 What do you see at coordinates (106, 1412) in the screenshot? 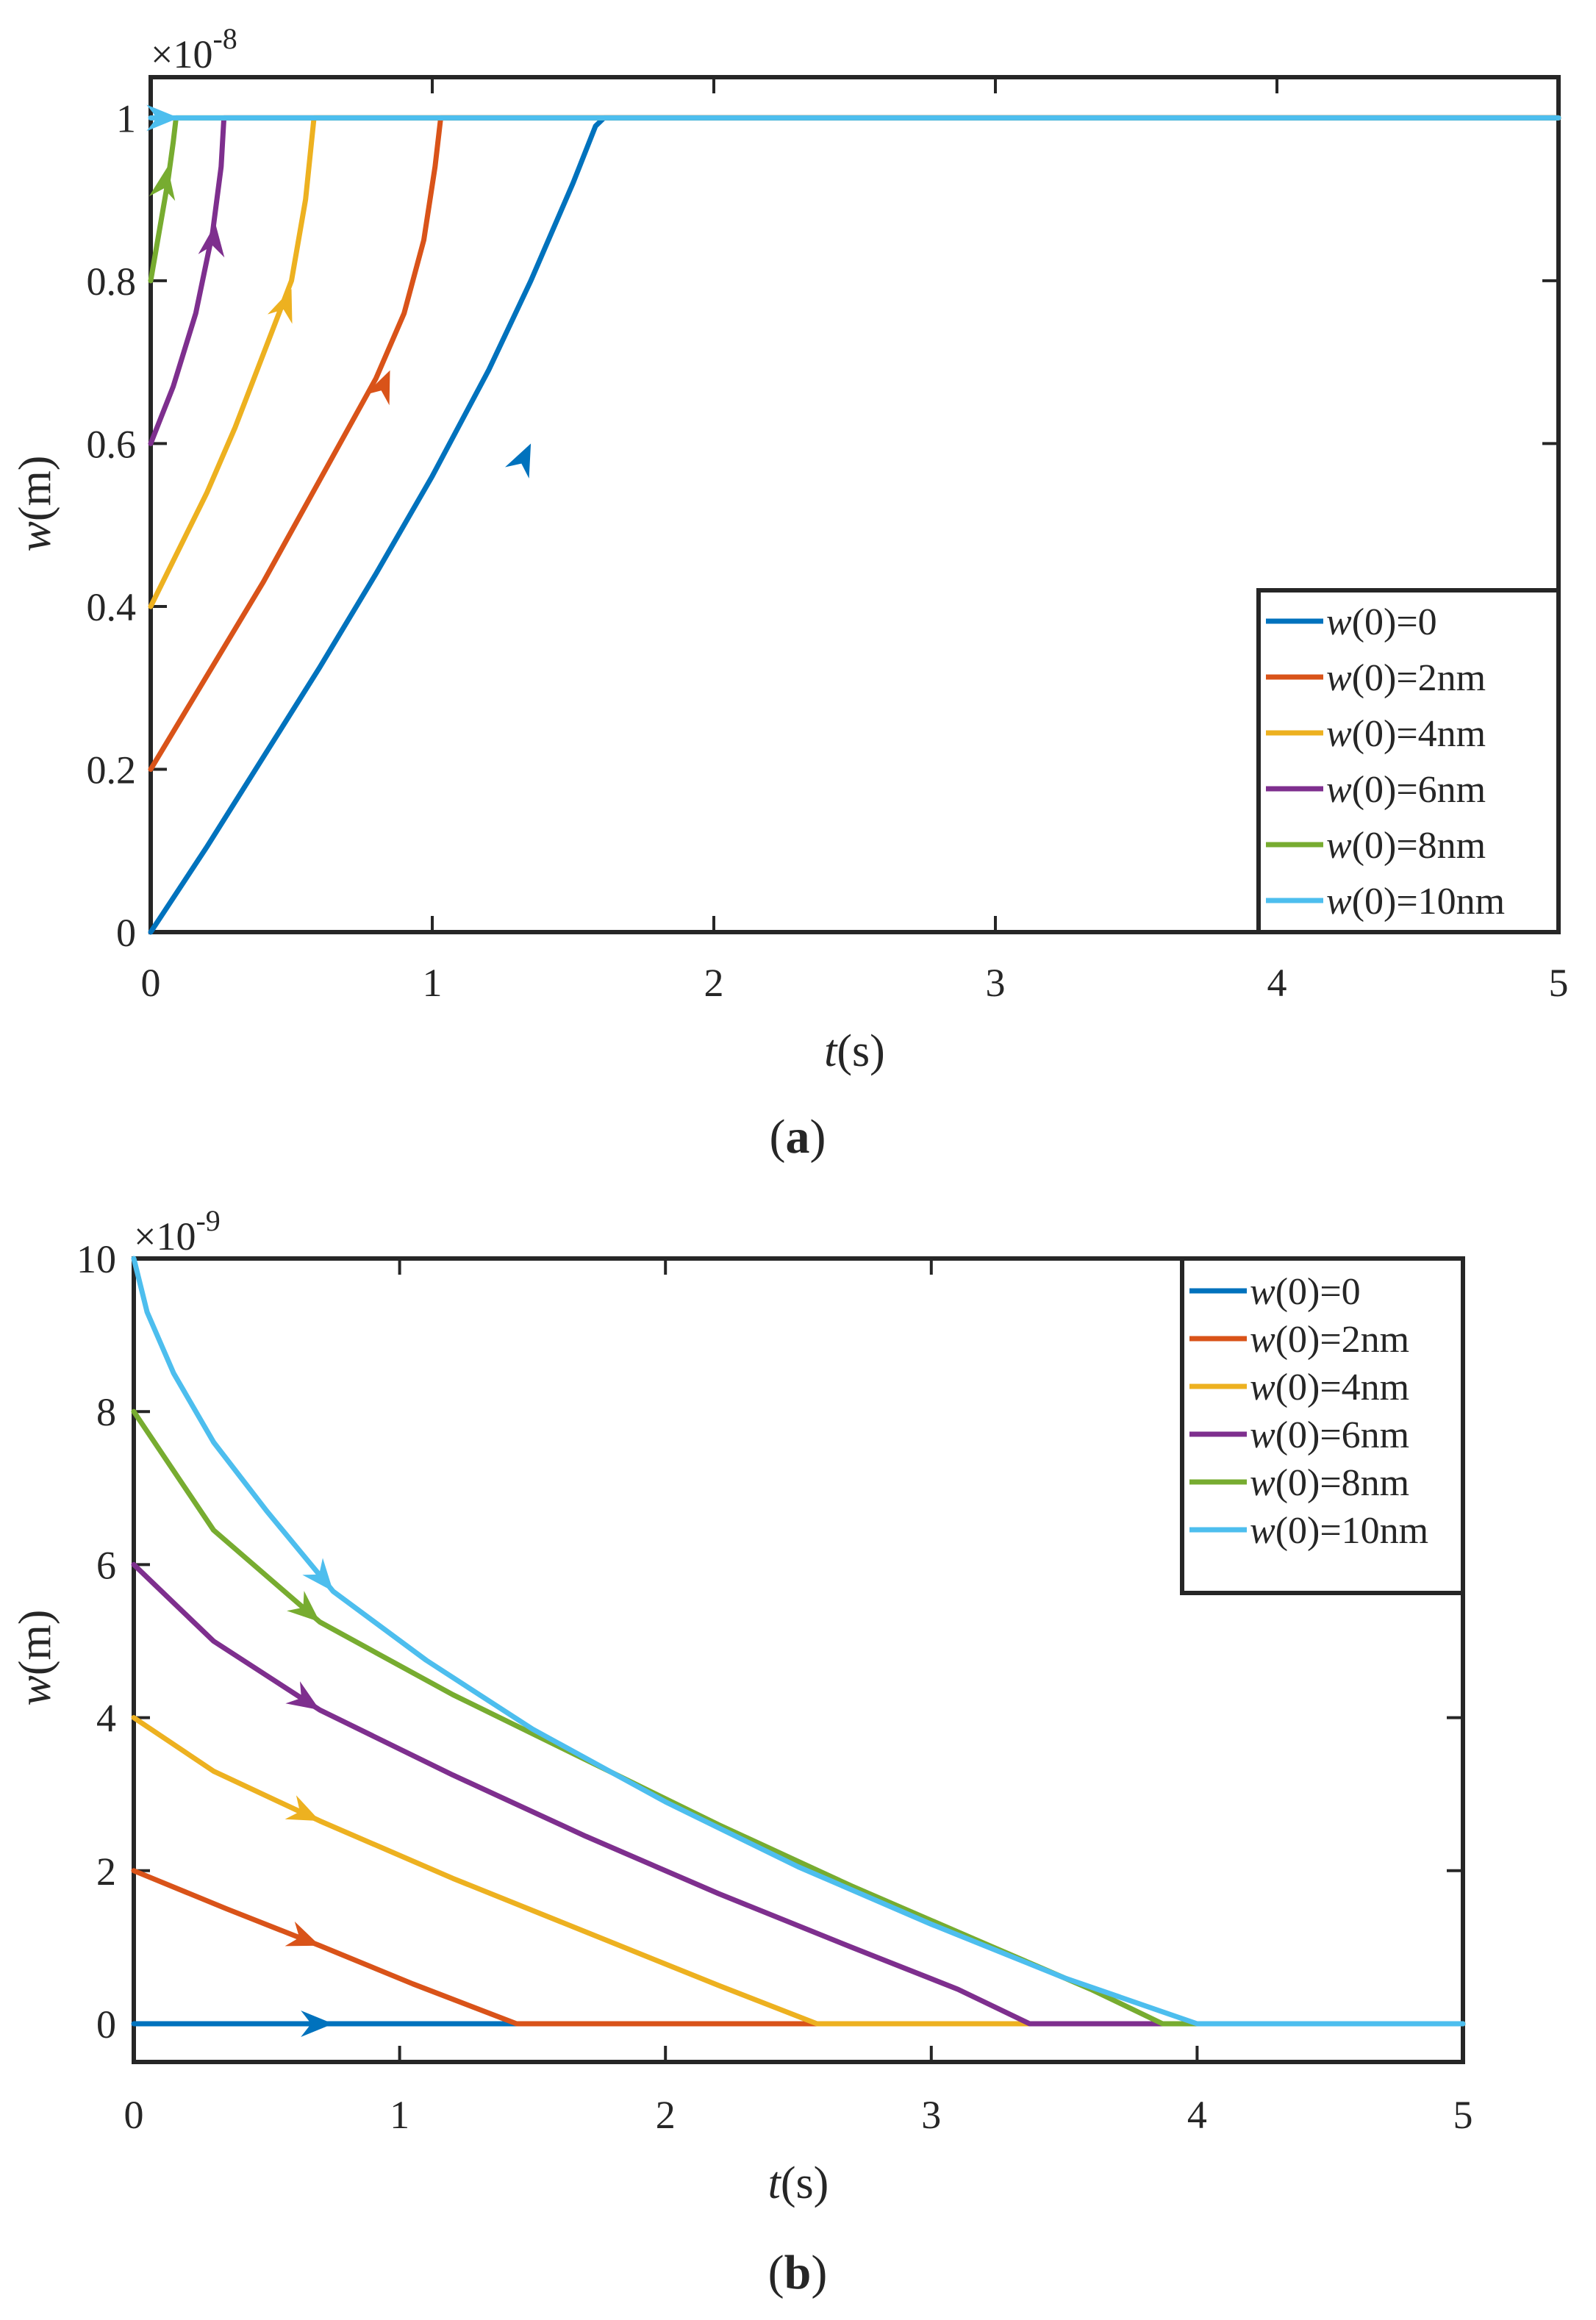
I see `y-tick-label: 8` at bounding box center [106, 1412].